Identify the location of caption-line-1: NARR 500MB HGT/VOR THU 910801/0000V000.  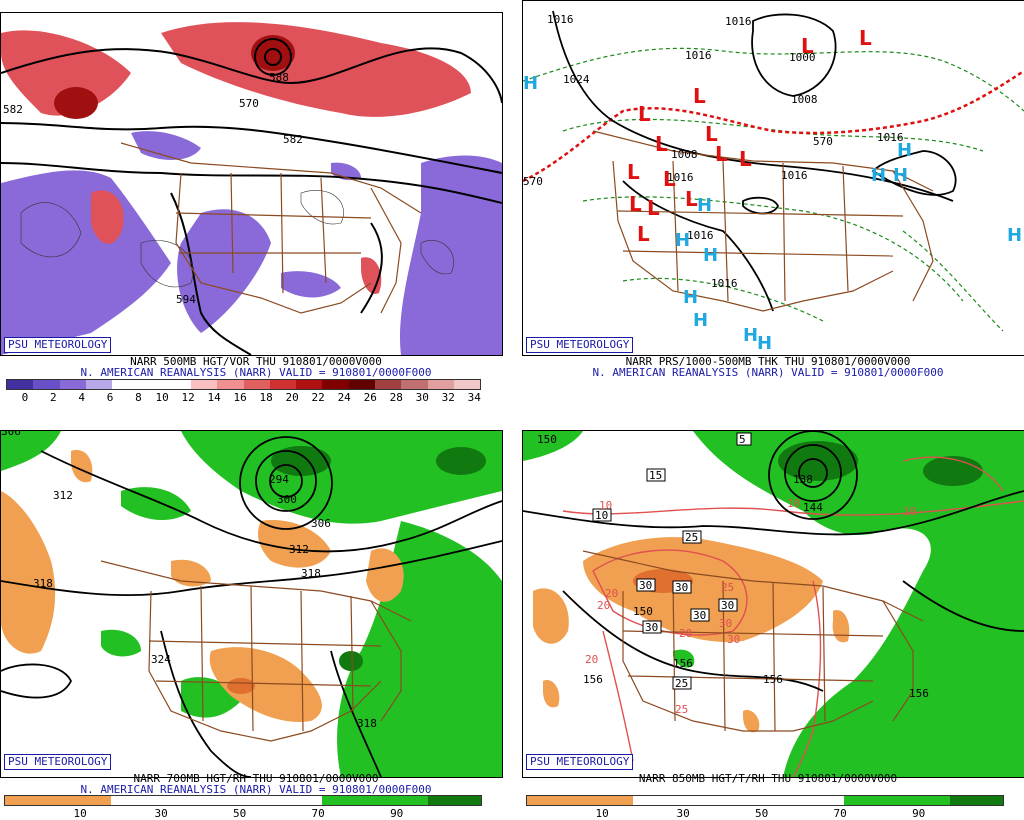
(256, 361).